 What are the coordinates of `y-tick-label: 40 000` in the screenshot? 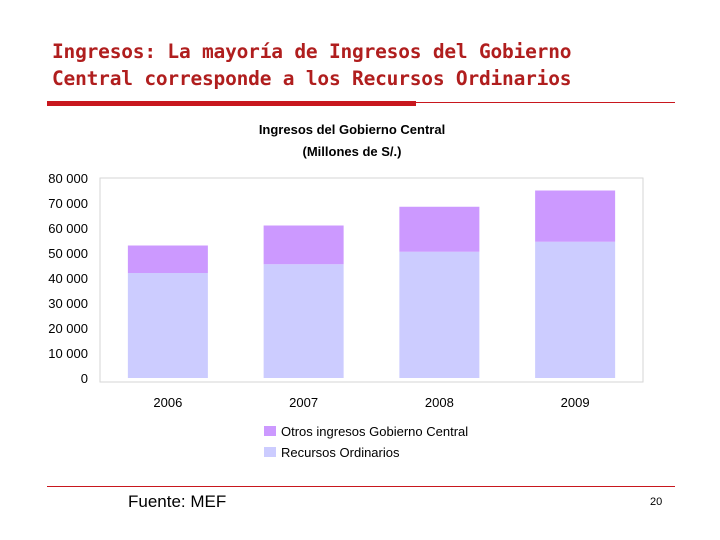 It's located at (68, 278).